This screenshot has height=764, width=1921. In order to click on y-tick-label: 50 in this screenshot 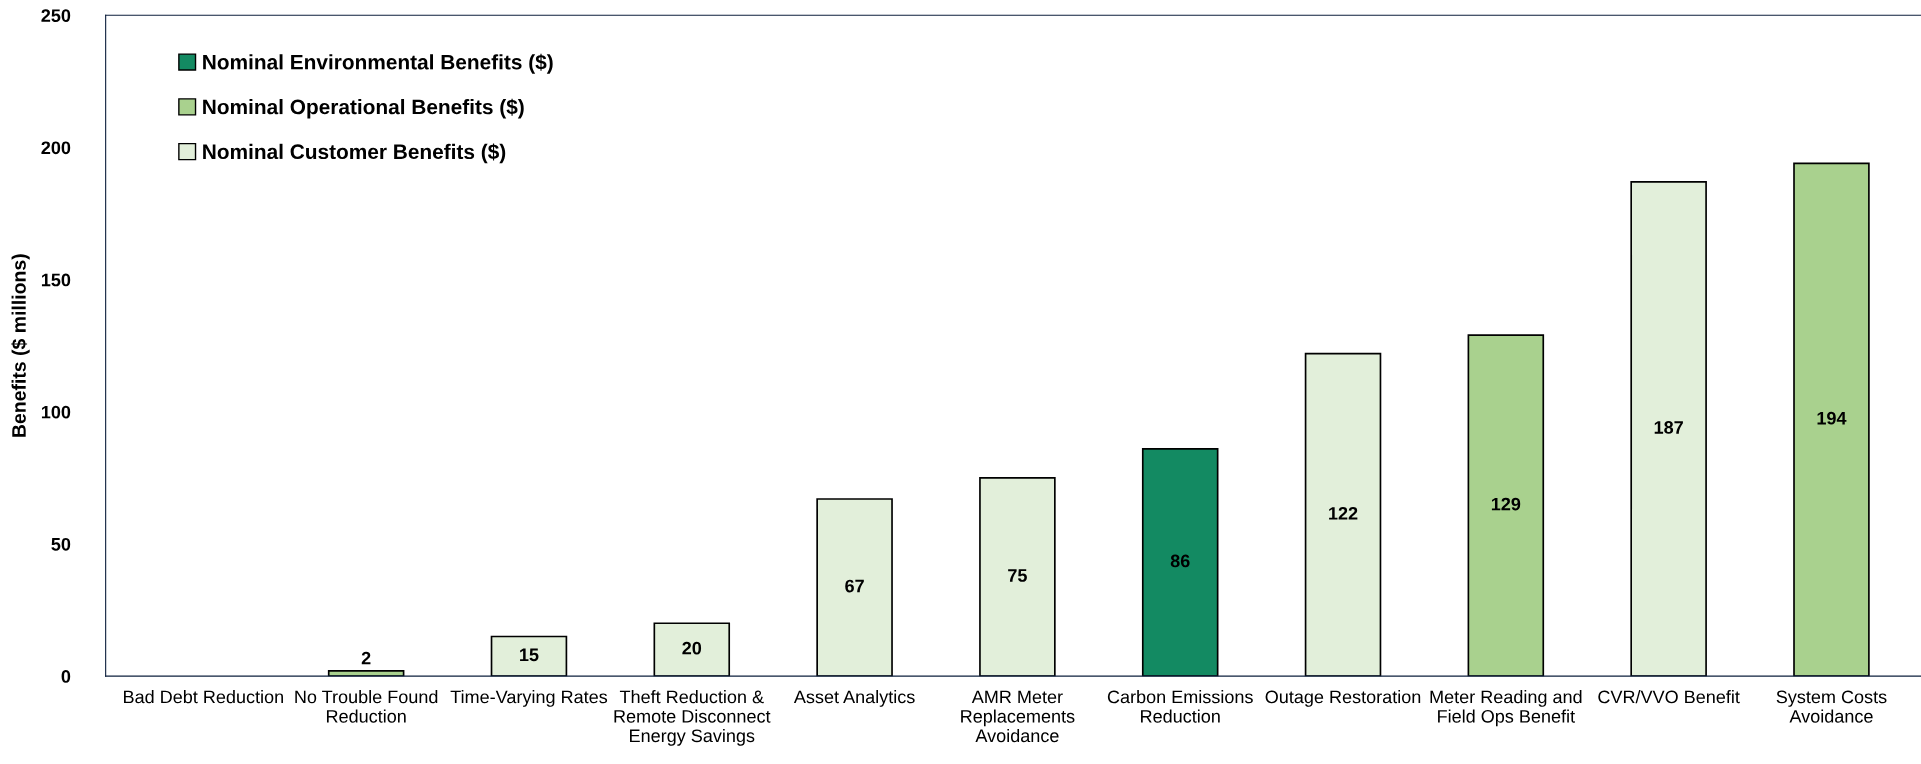, I will do `click(61, 544)`.